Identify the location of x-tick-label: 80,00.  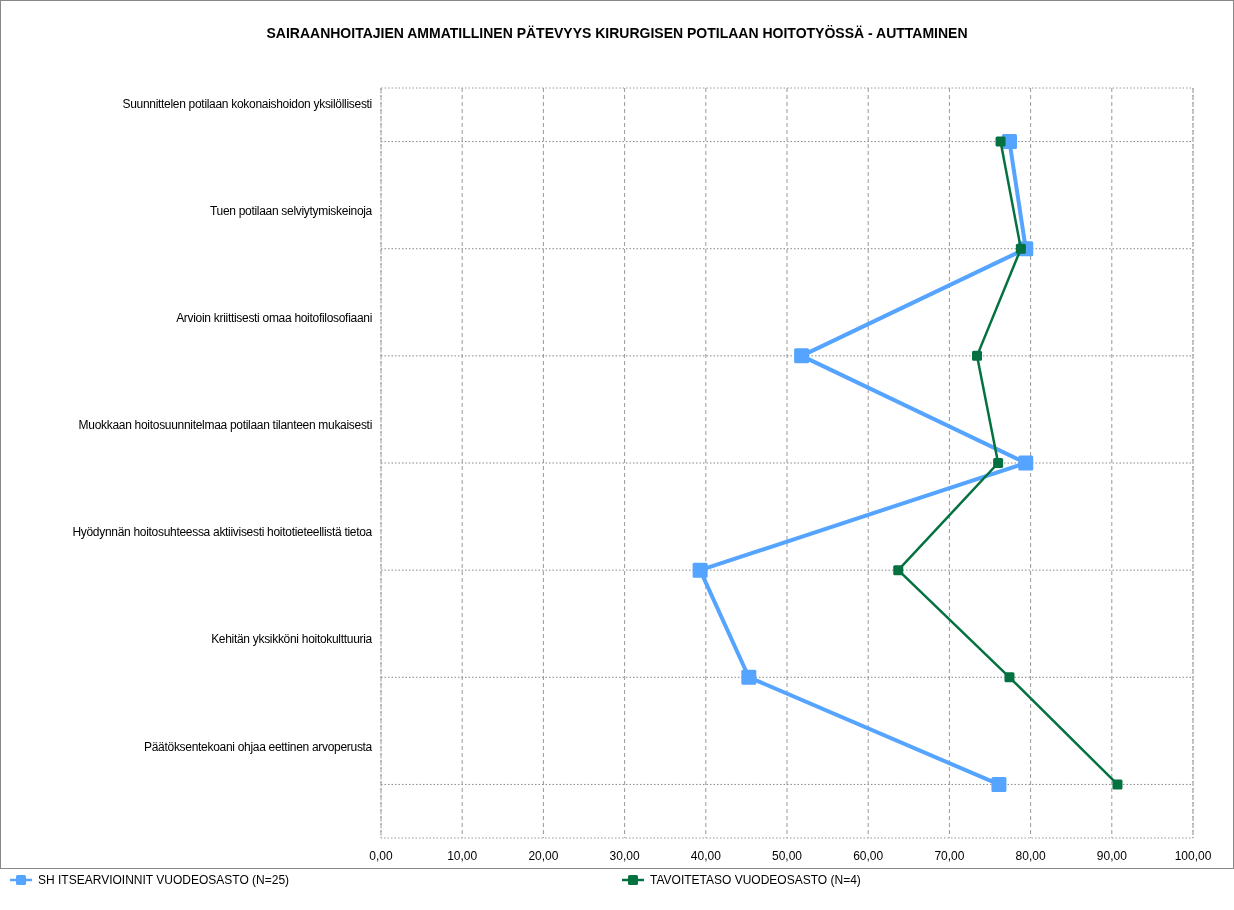
(1030, 856).